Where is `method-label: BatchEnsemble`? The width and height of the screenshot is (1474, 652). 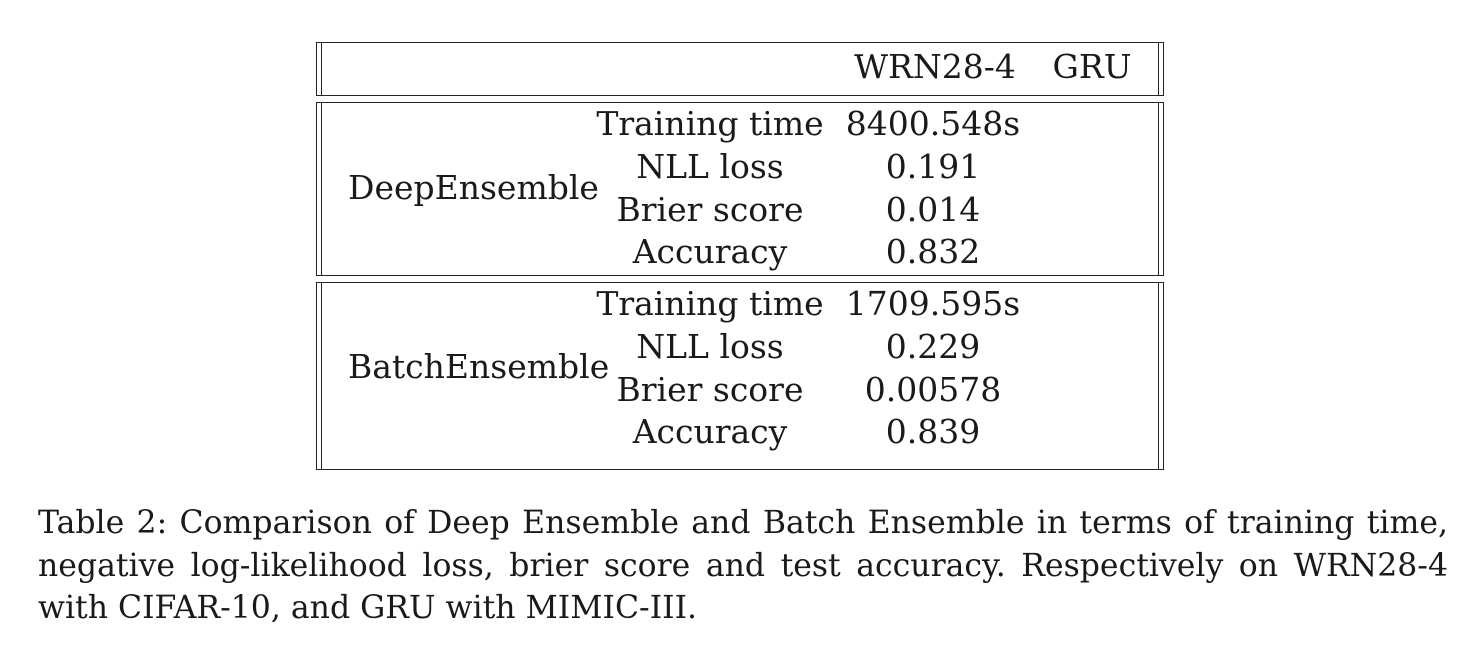 method-label: BatchEnsemble is located at coordinates (479, 366).